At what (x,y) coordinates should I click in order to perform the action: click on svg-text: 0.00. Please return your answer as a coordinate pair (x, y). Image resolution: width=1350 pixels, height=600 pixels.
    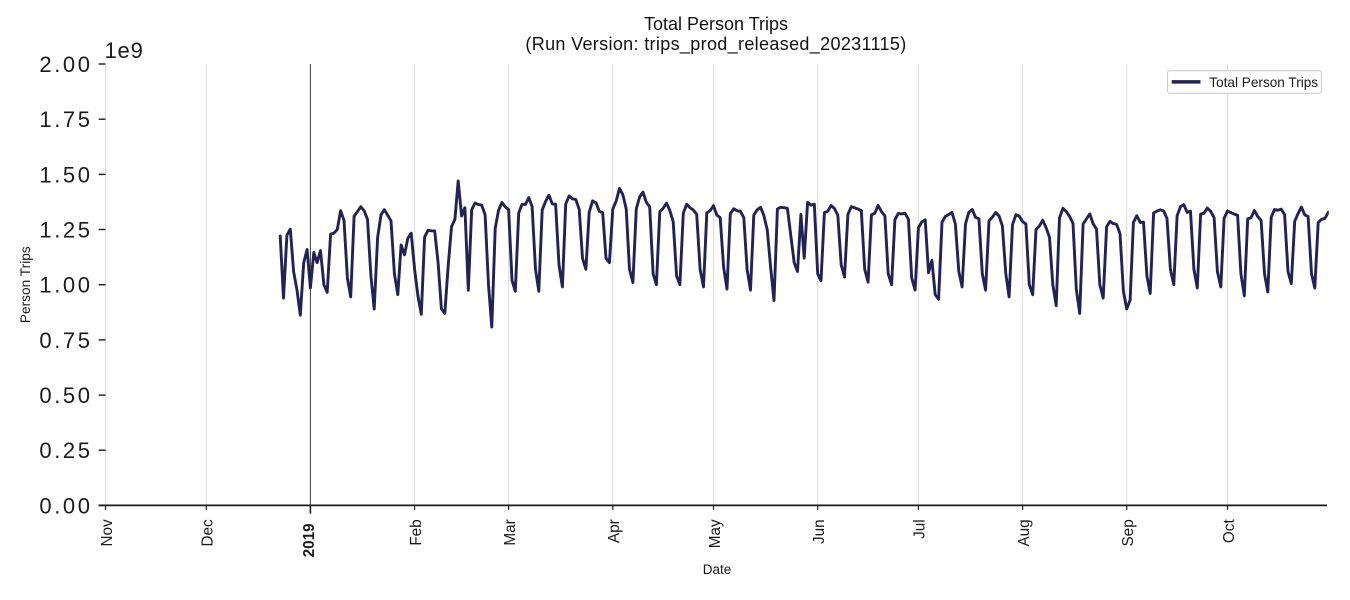
    Looking at the image, I should click on (65, 505).